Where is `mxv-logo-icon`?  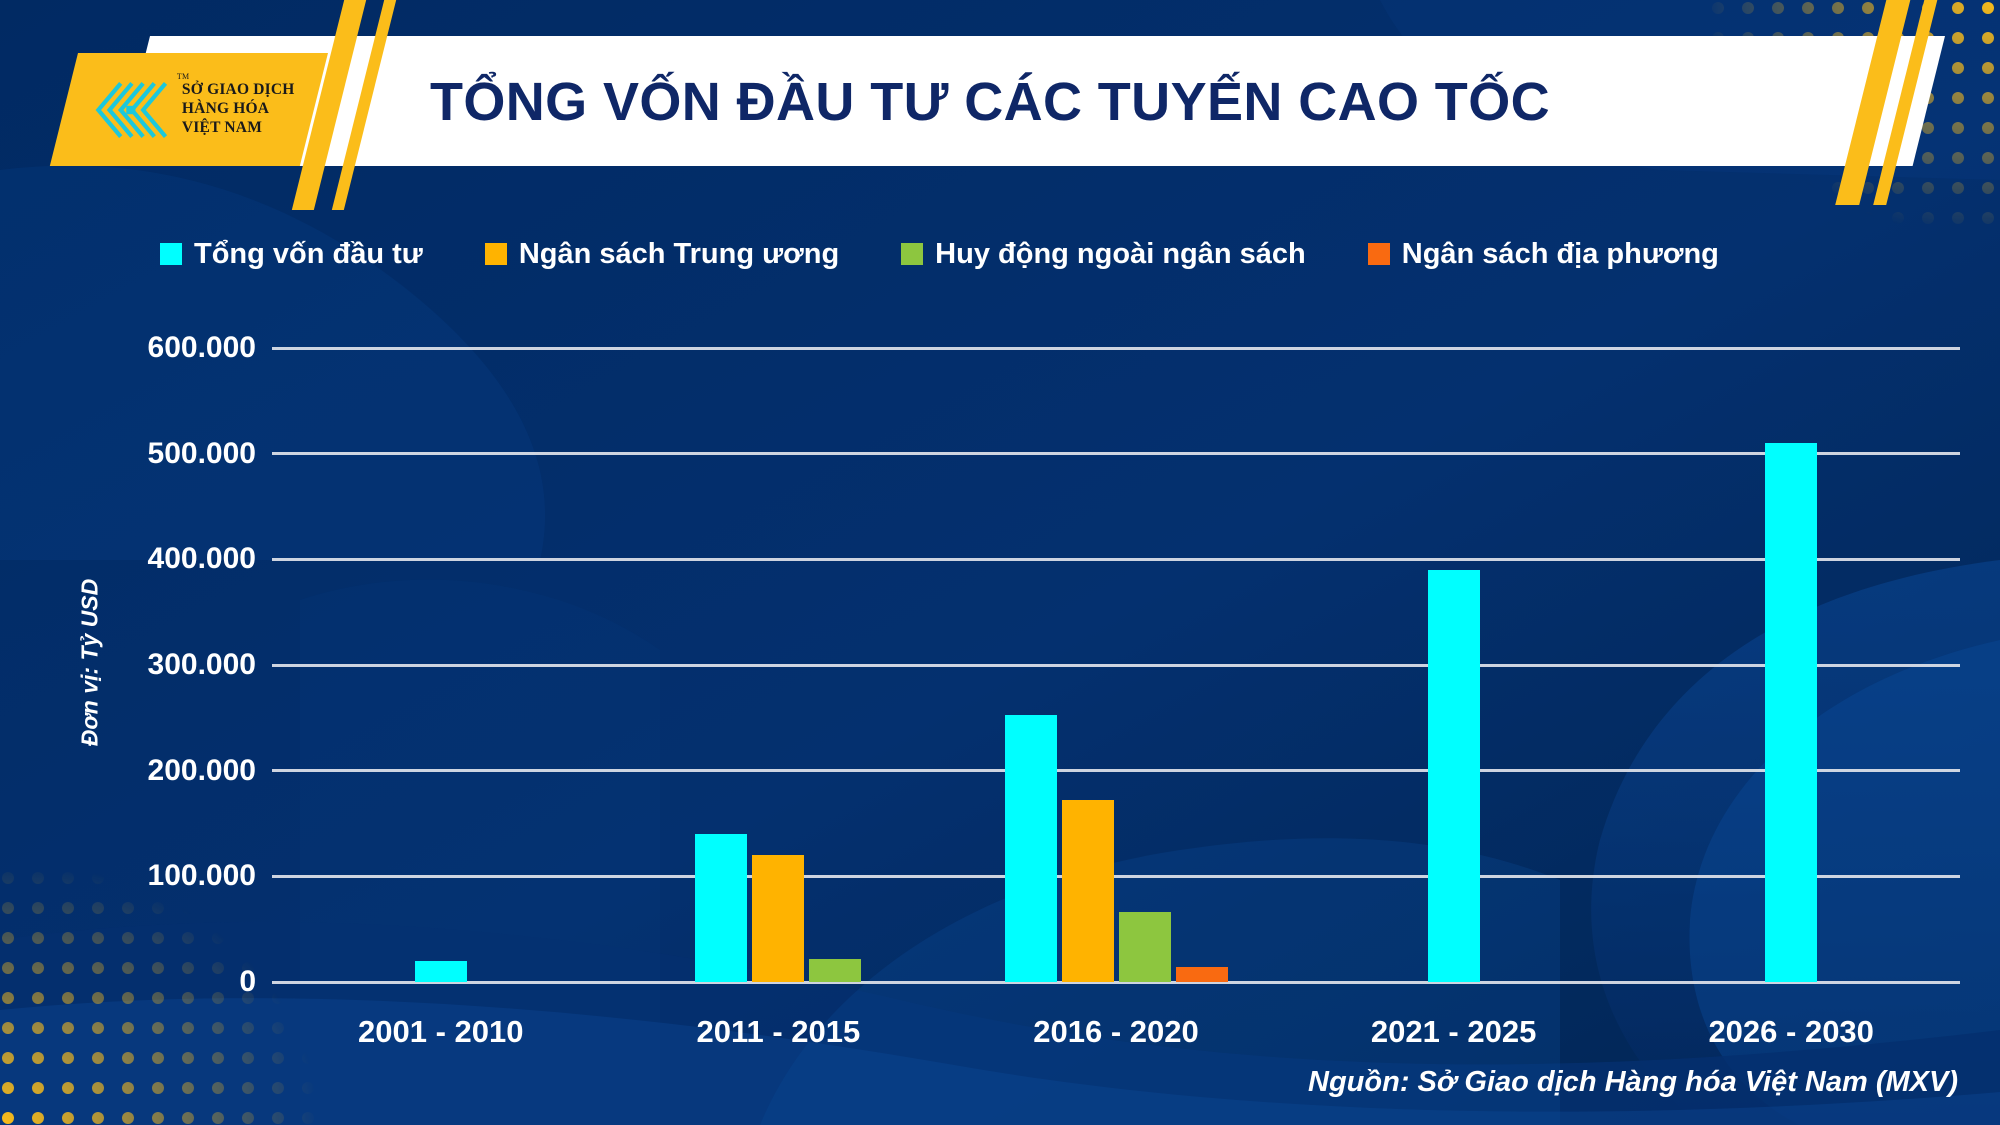 mxv-logo-icon is located at coordinates (131, 109).